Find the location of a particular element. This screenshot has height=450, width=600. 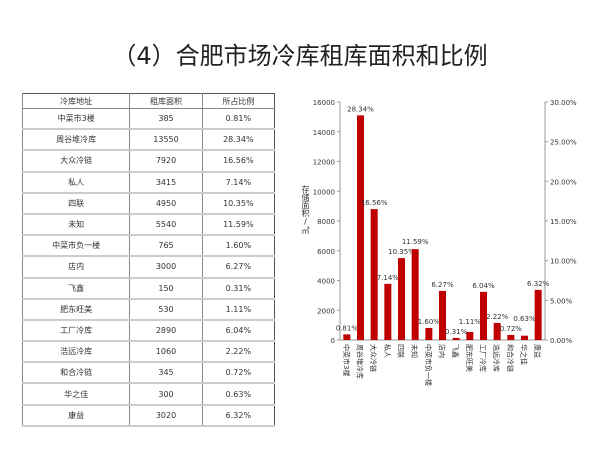

y2-tick-label: 10.00% is located at coordinates (563, 262).